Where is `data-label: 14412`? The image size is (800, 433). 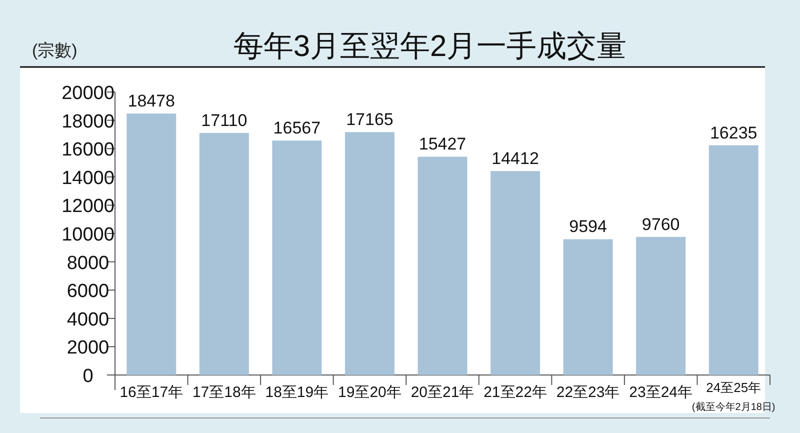
data-label: 14412 is located at coordinates (515, 158).